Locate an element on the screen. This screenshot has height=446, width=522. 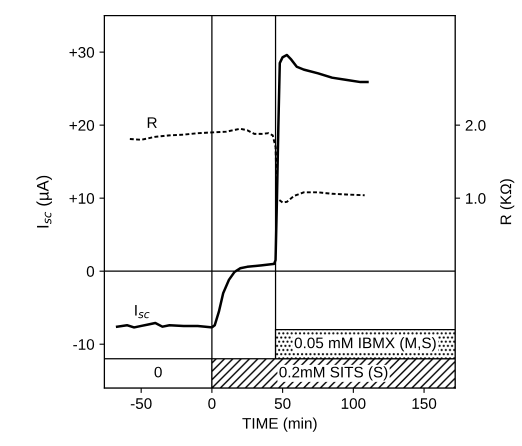
x-tick-label: 100 is located at coordinates (354, 403).